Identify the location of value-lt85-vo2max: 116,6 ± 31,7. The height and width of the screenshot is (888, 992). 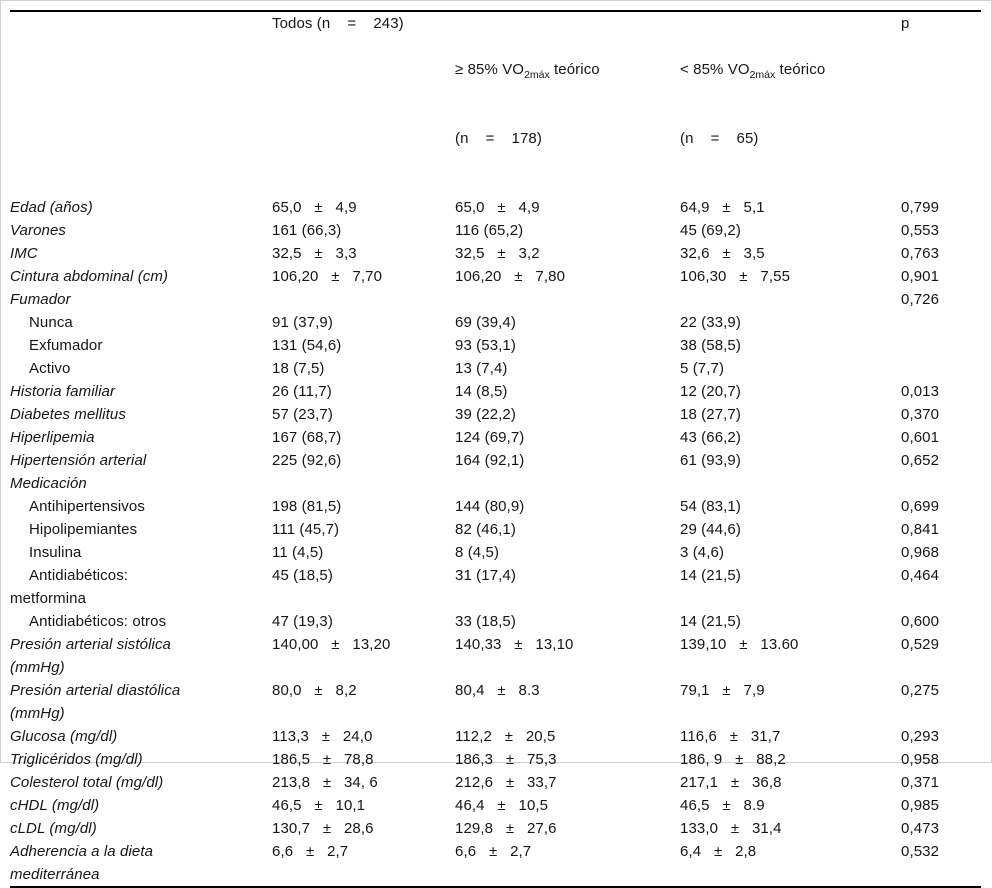
(730, 736).